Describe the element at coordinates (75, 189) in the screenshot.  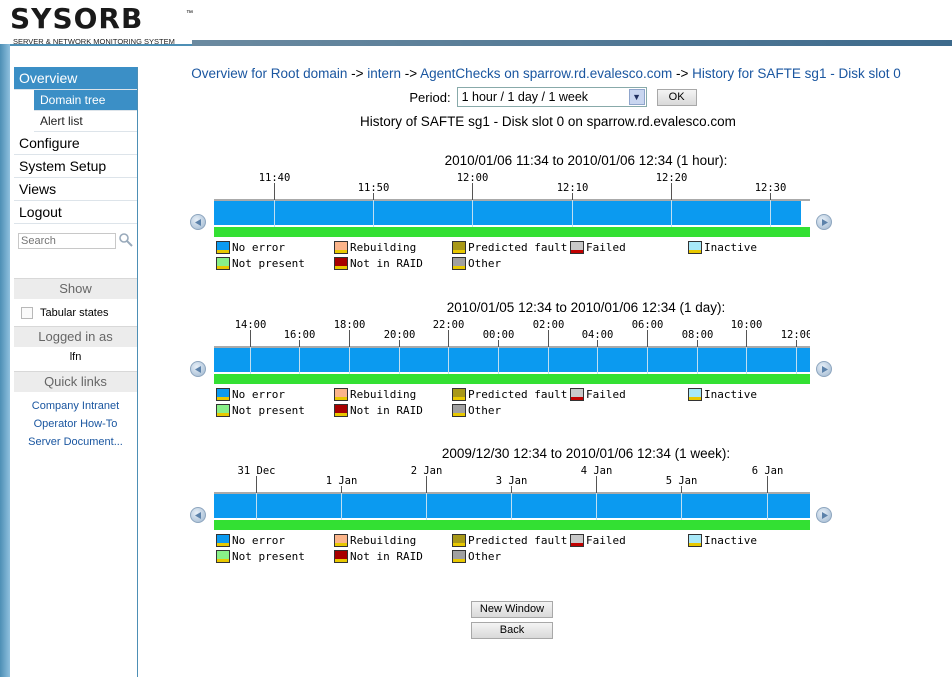
I see `nav-views: Views` at that location.